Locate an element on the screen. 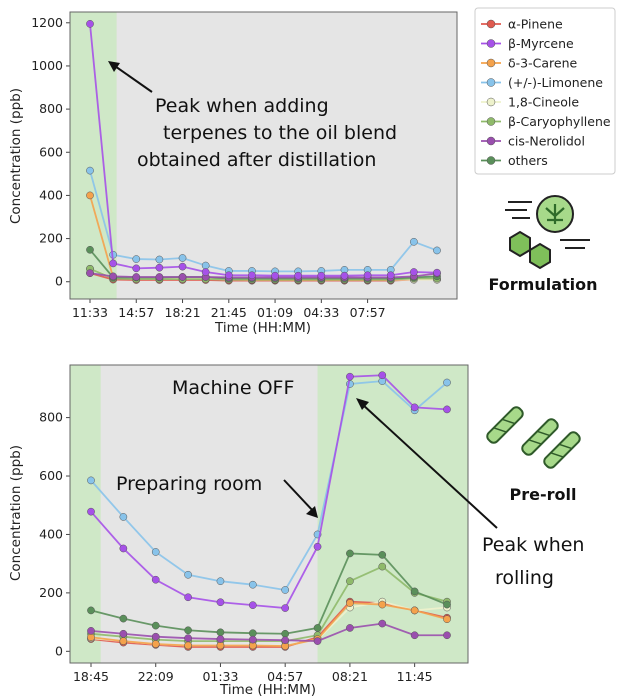 The height and width of the screenshot is (698, 626). series-nerolidol is located at coordinates (269, 632).